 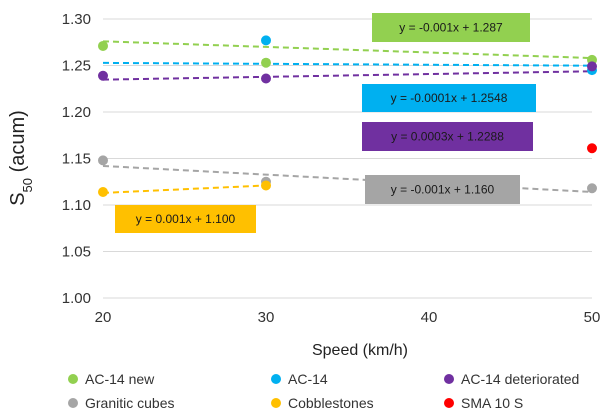 I want to click on y-tick-label: 1.30, so click(x=76, y=19).